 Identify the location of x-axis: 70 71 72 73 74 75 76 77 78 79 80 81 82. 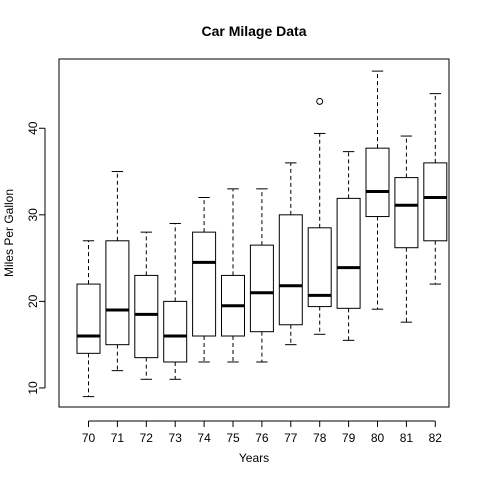
(262, 432).